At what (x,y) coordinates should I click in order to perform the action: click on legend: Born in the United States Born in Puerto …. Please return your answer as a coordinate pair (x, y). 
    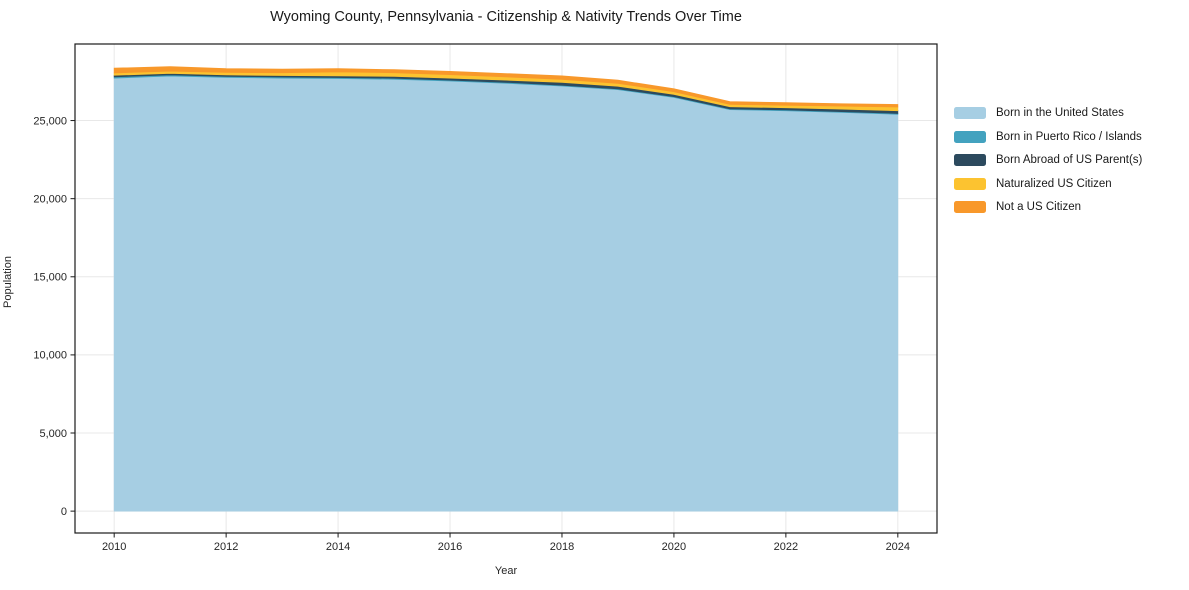
    Looking at the image, I should click on (1048, 160).